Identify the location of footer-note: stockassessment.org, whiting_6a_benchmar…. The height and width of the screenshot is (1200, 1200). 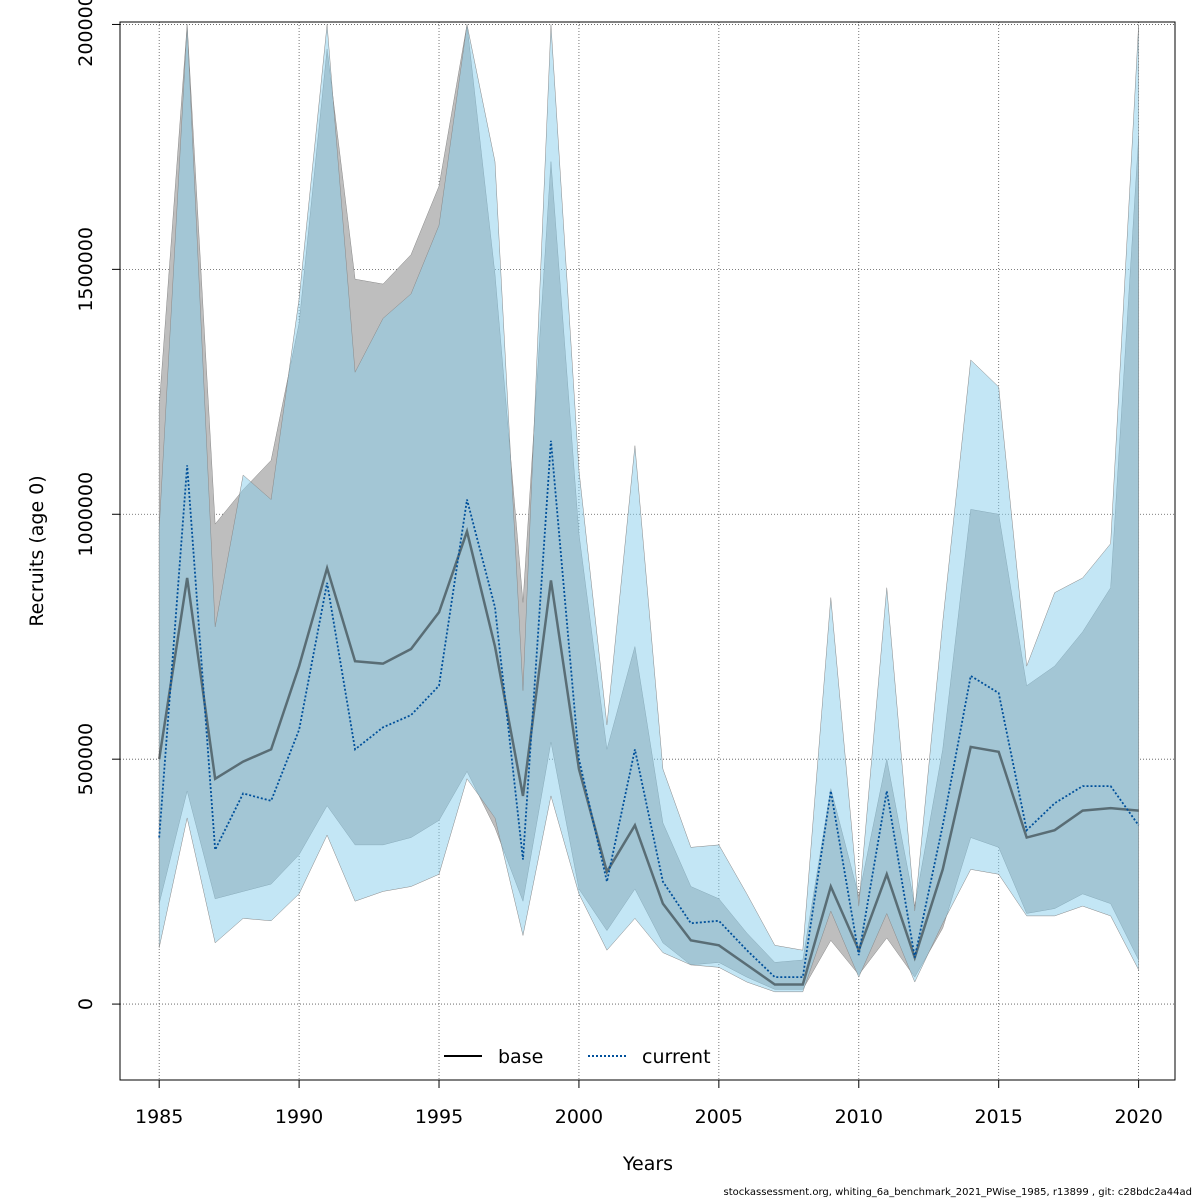
(957, 1192).